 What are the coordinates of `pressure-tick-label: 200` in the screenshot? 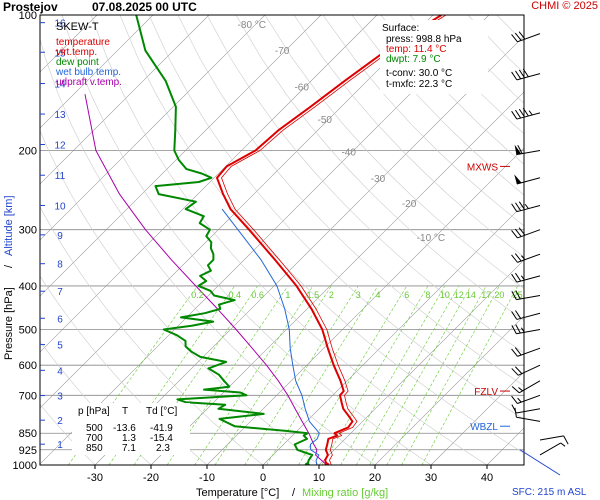 It's located at (28, 151).